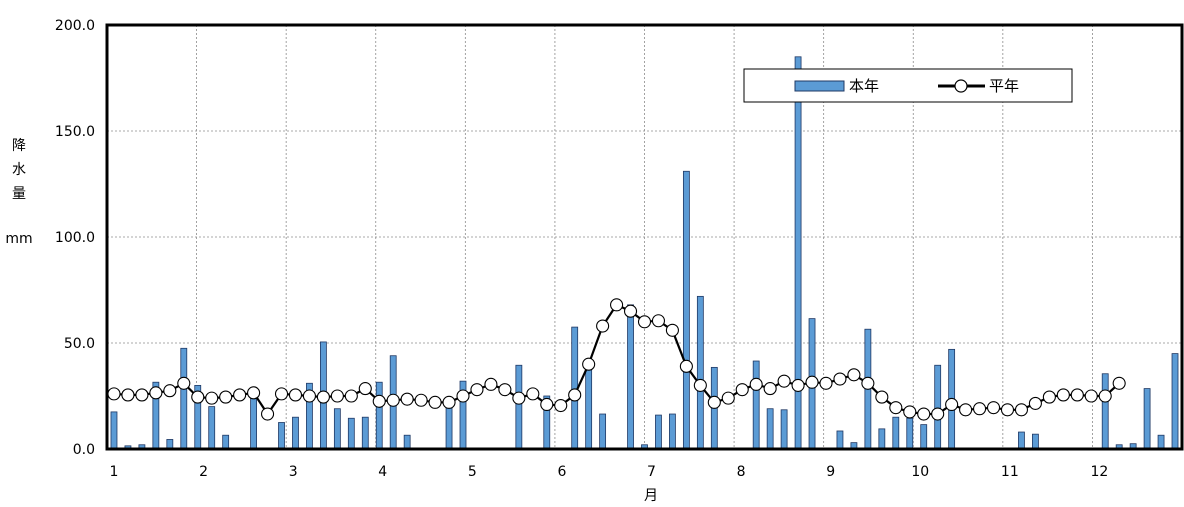 The width and height of the screenshot is (1184, 507). Describe the element at coordinates (864, 86) in the screenshot. I see `legend-label-current-year: 本年` at that location.